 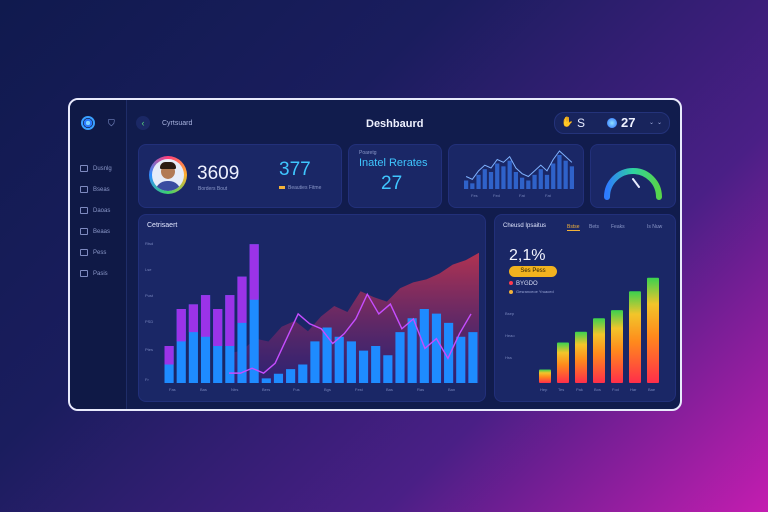 What do you see at coordinates (149, 349) in the screenshot?
I see `y-tick: Ptes` at bounding box center [149, 349].